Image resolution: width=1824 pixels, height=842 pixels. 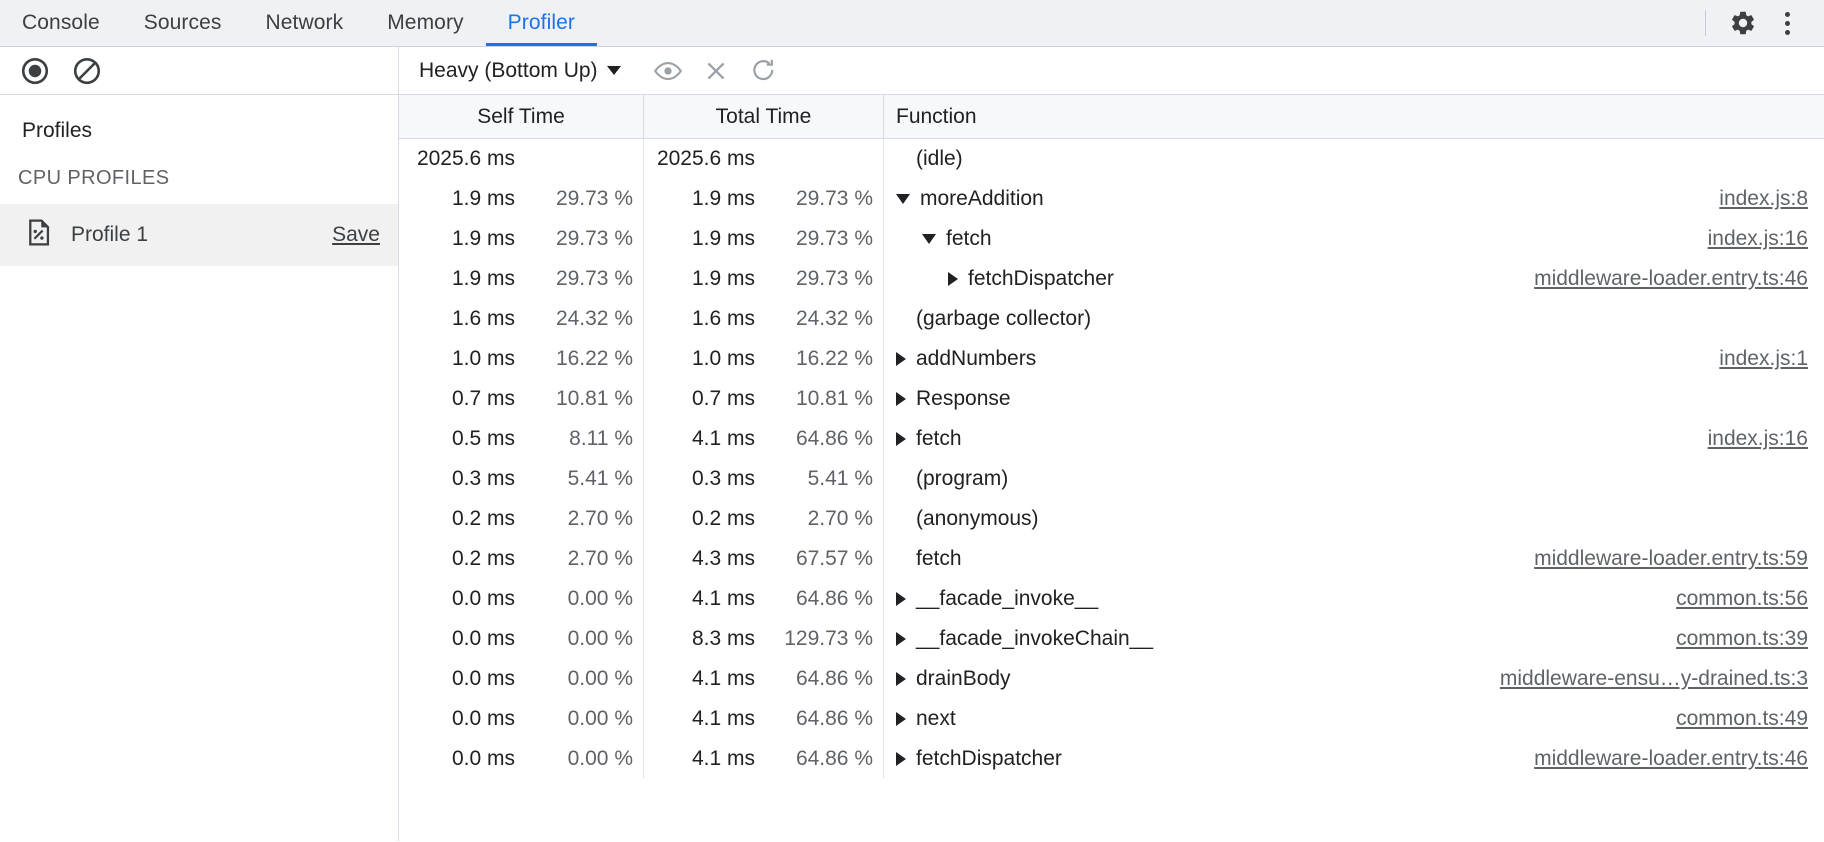 What do you see at coordinates (87, 71) in the screenshot?
I see `clear-no-entry-icon` at bounding box center [87, 71].